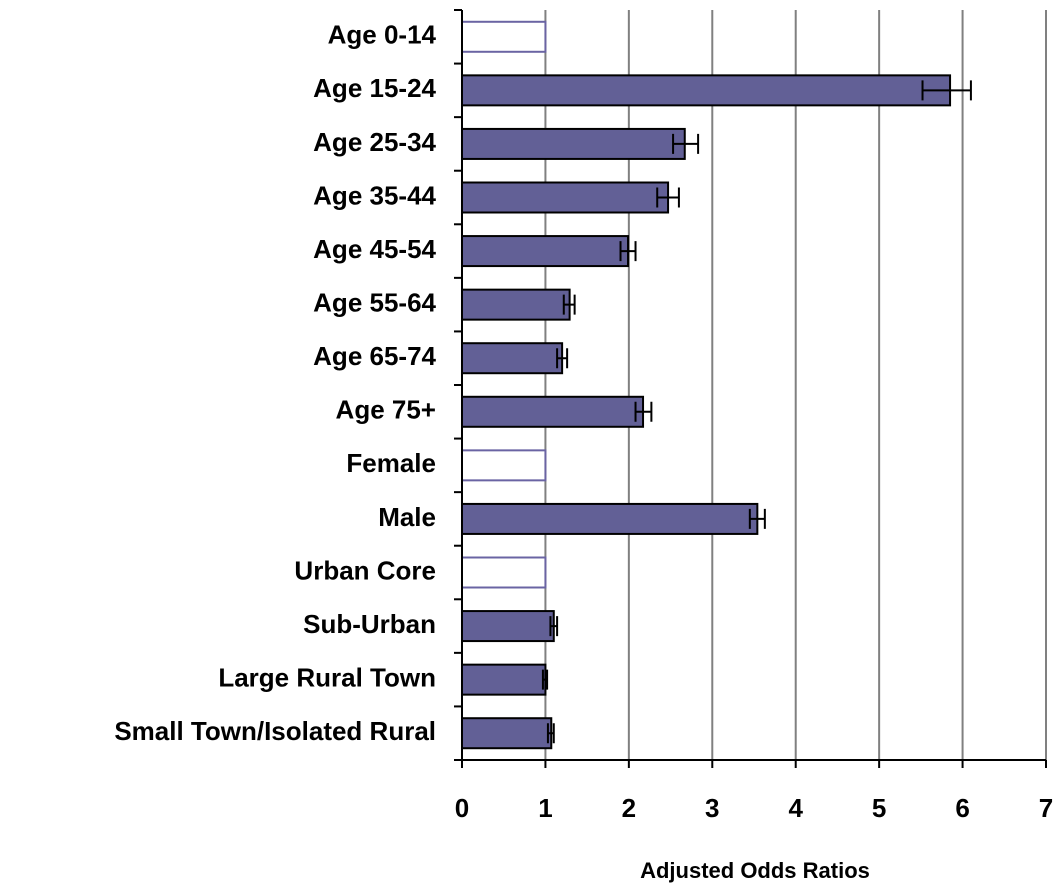  Describe the element at coordinates (391, 463) in the screenshot. I see `y-tick-label: Female` at that location.